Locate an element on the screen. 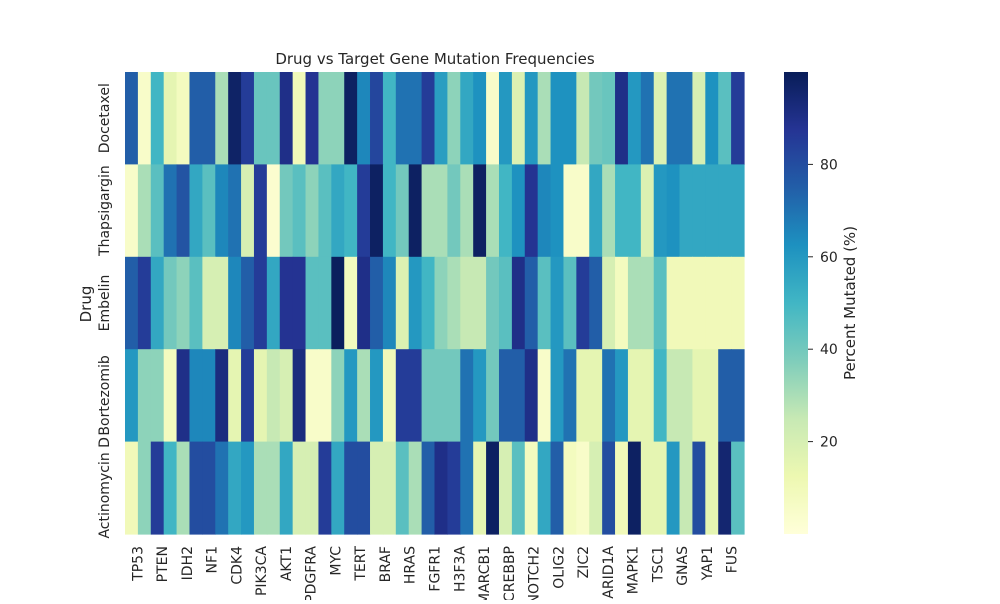 The image size is (1000, 604). x-tick-label: PIK3CA is located at coordinates (262, 571).